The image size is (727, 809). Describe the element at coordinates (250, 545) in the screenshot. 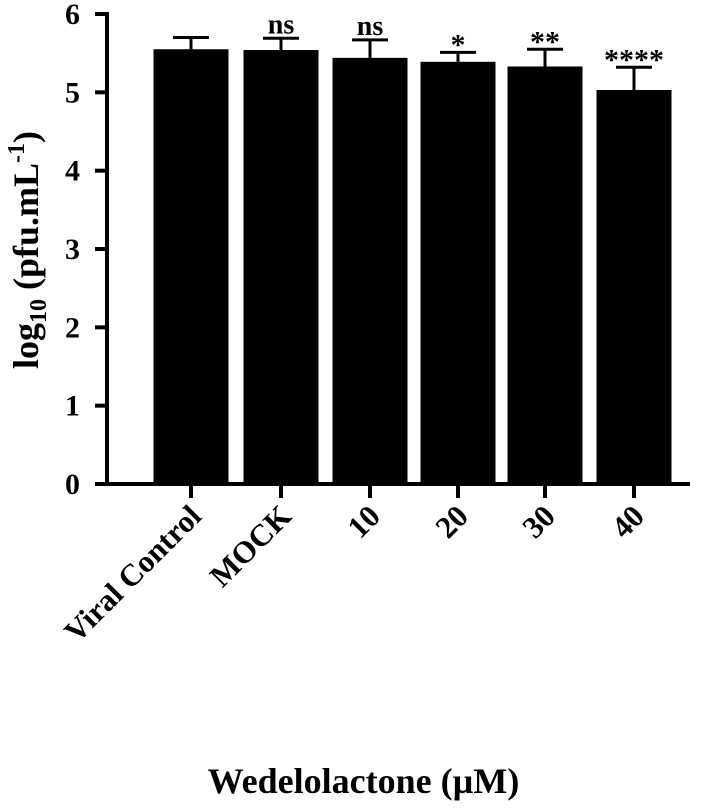

I see `x-tick-label: MOCK` at that location.